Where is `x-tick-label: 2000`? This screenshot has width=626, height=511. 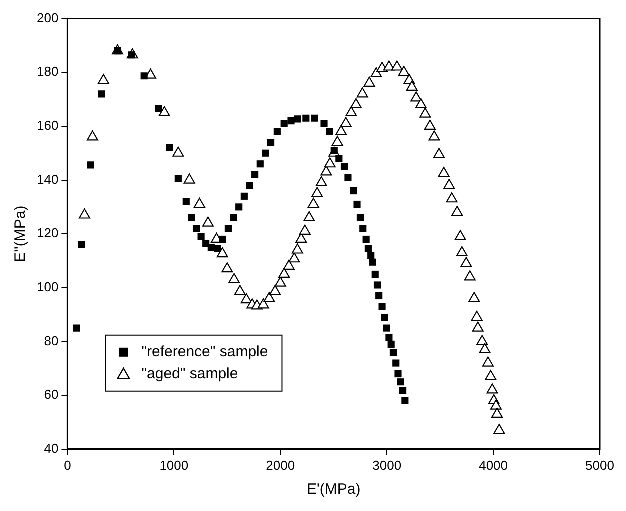
x-tick-label: 2000 is located at coordinates (281, 465).